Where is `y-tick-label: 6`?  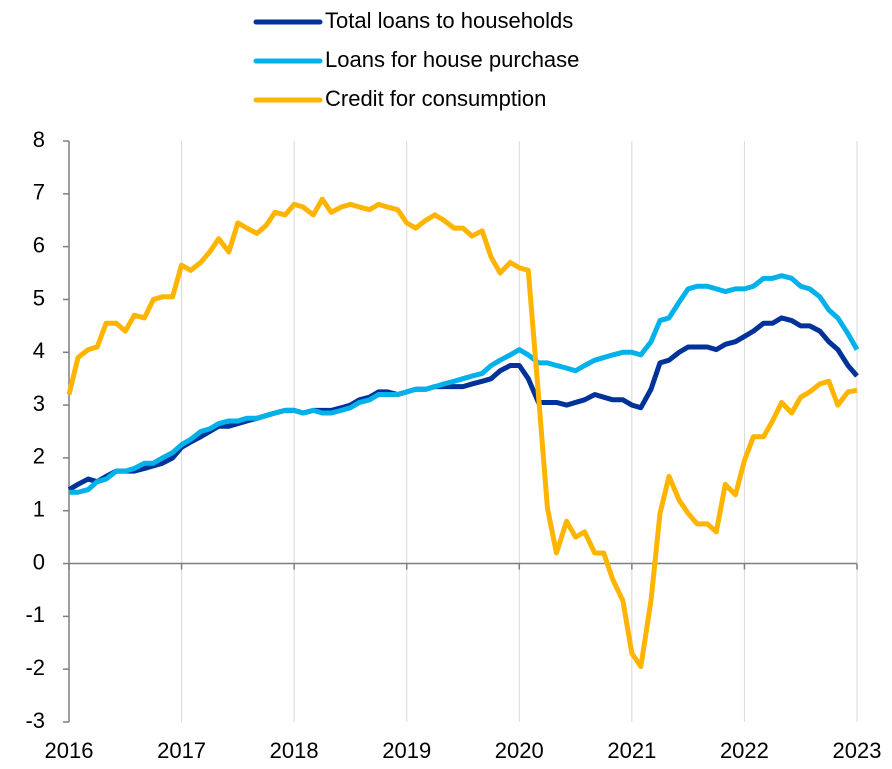 y-tick-label: 6 is located at coordinates (39, 244).